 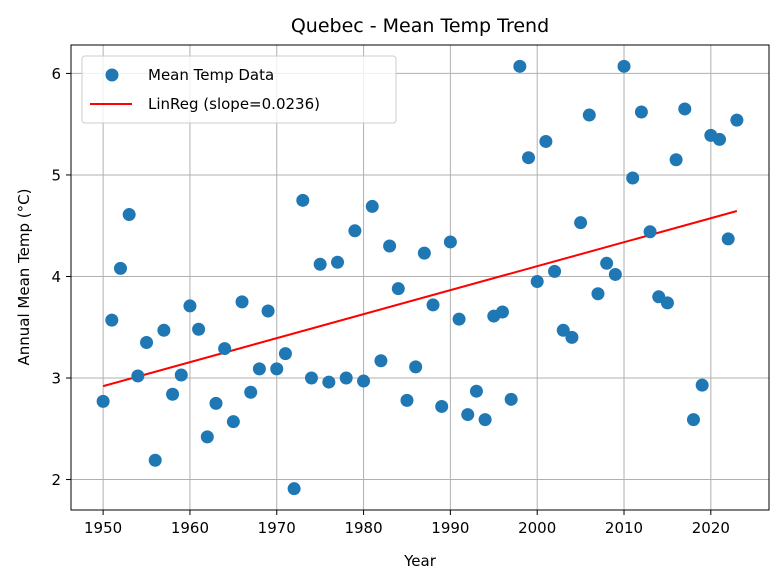 I want to click on x-tick-label: 1950, so click(x=103, y=528).